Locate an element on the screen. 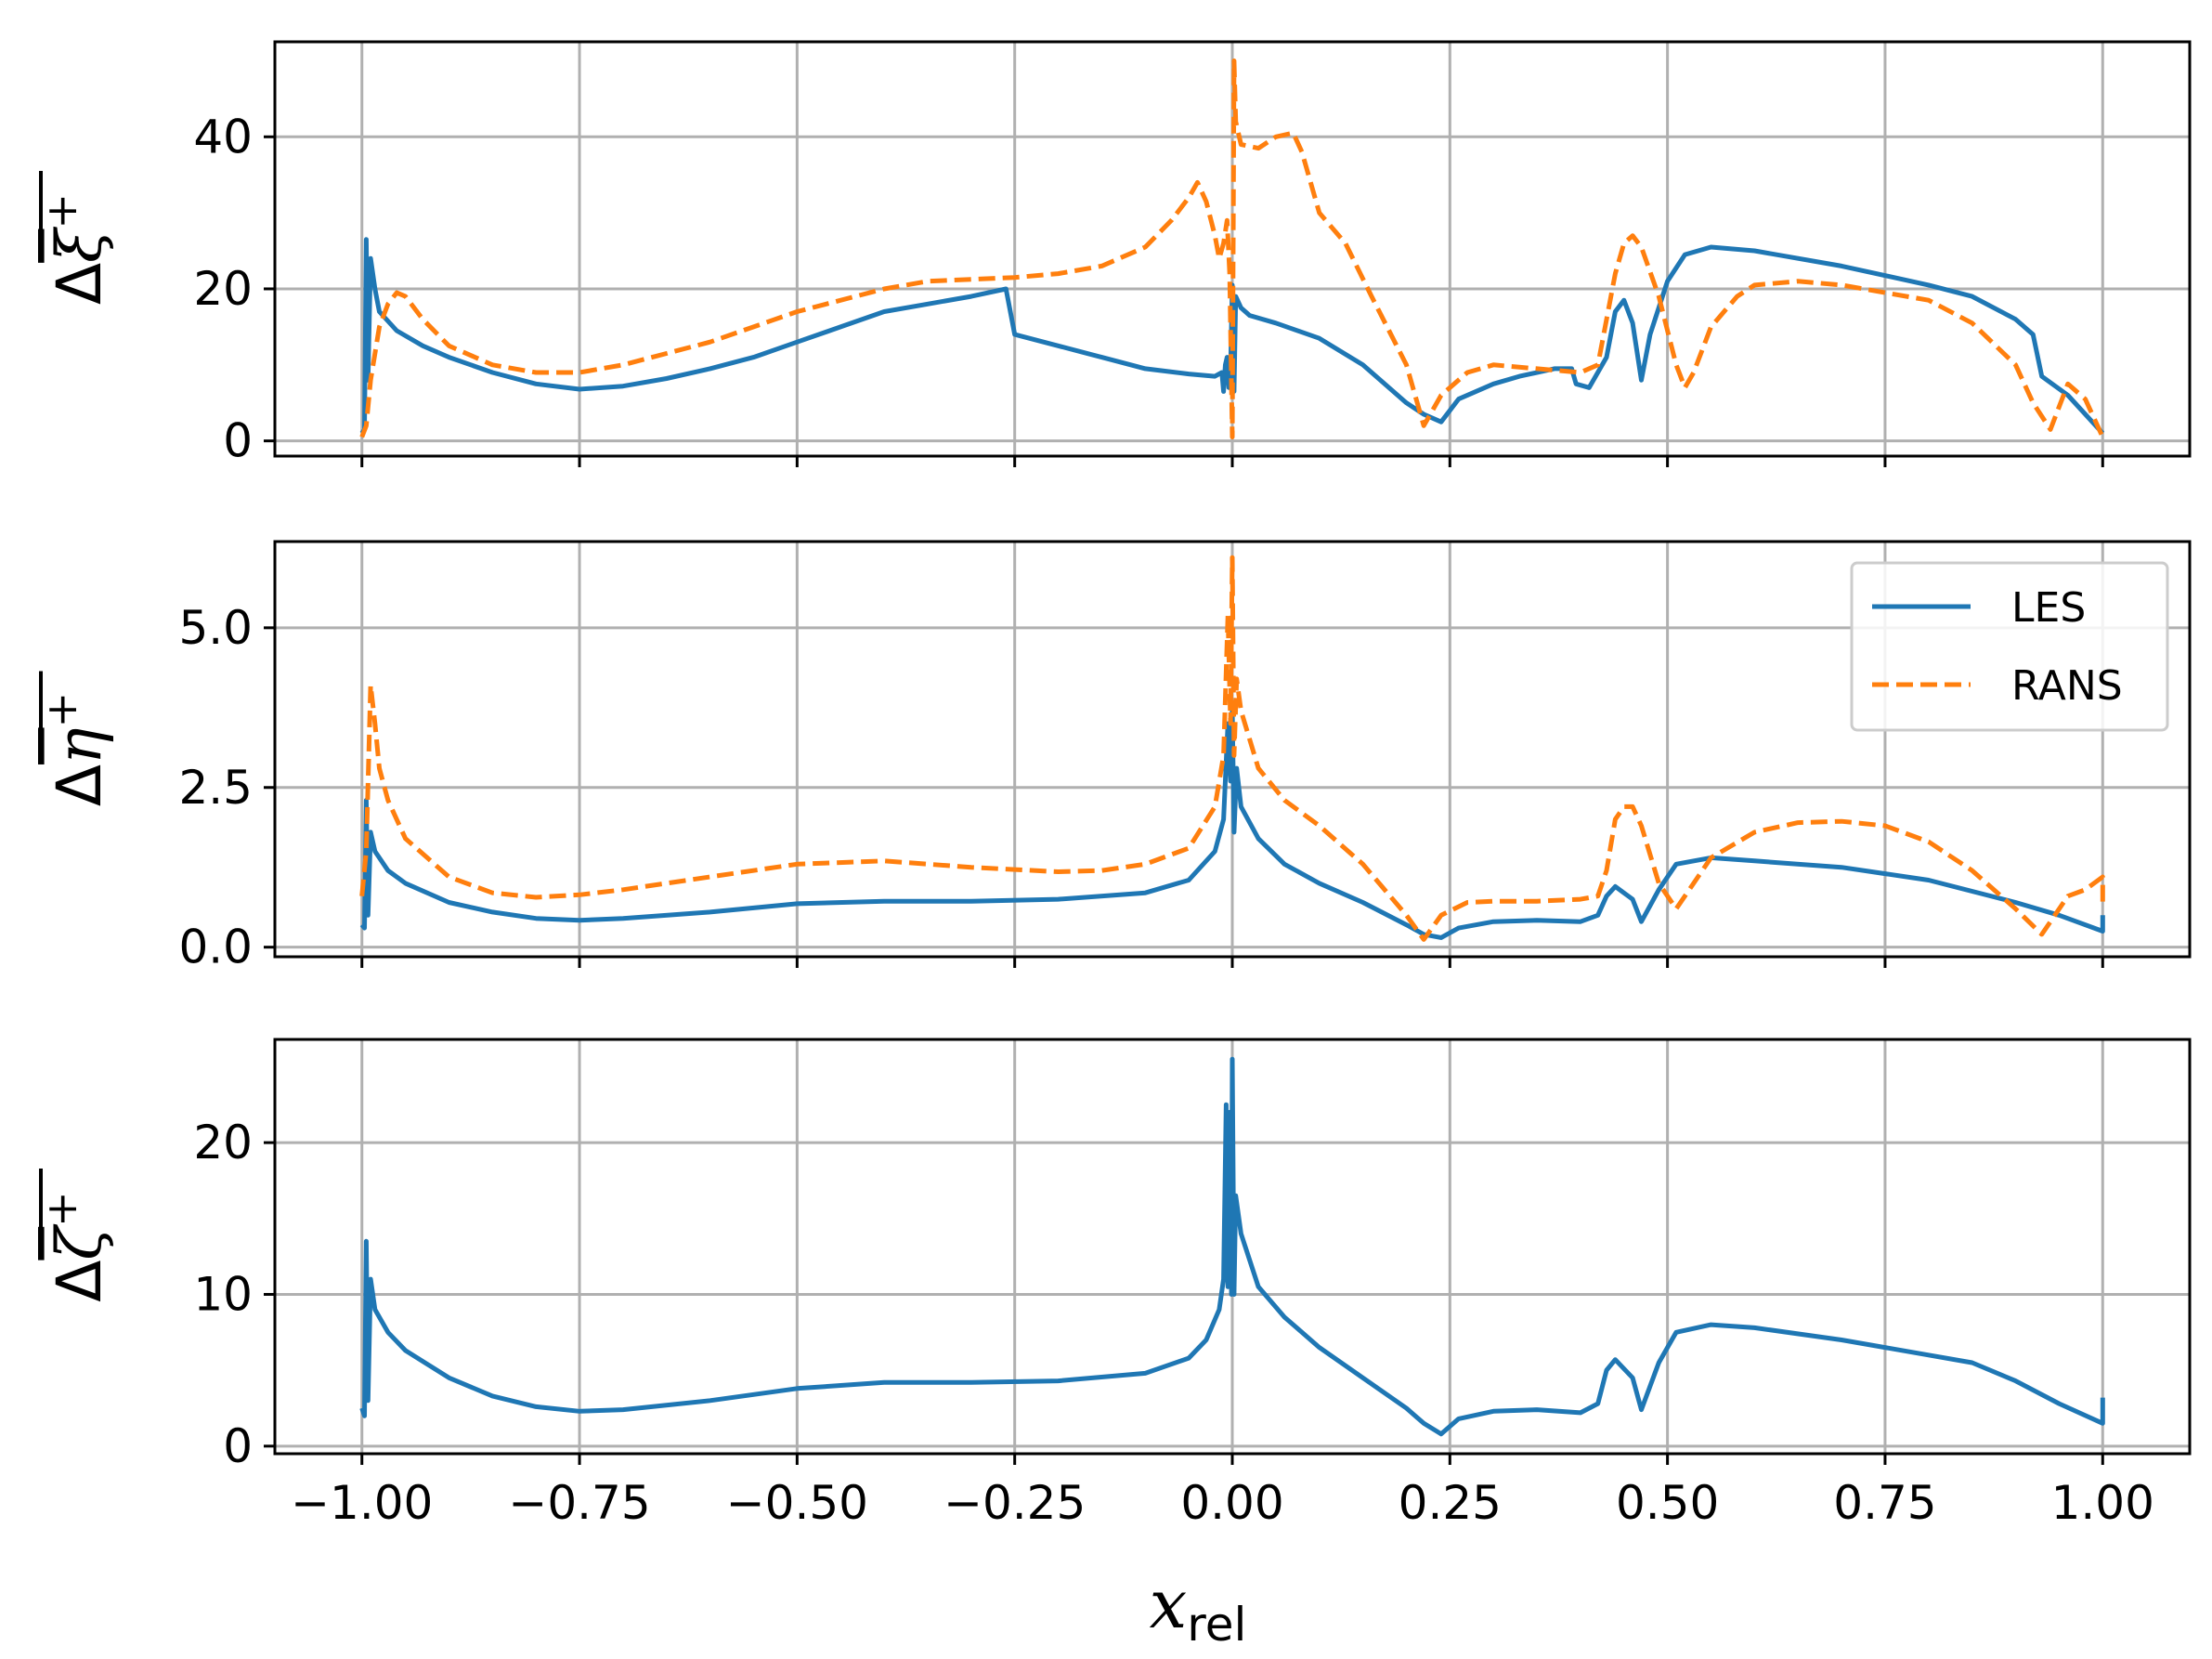 Image resolution: width=2212 pixels, height=1659 pixels. x-tick-label: −1.00 is located at coordinates (362, 1503).